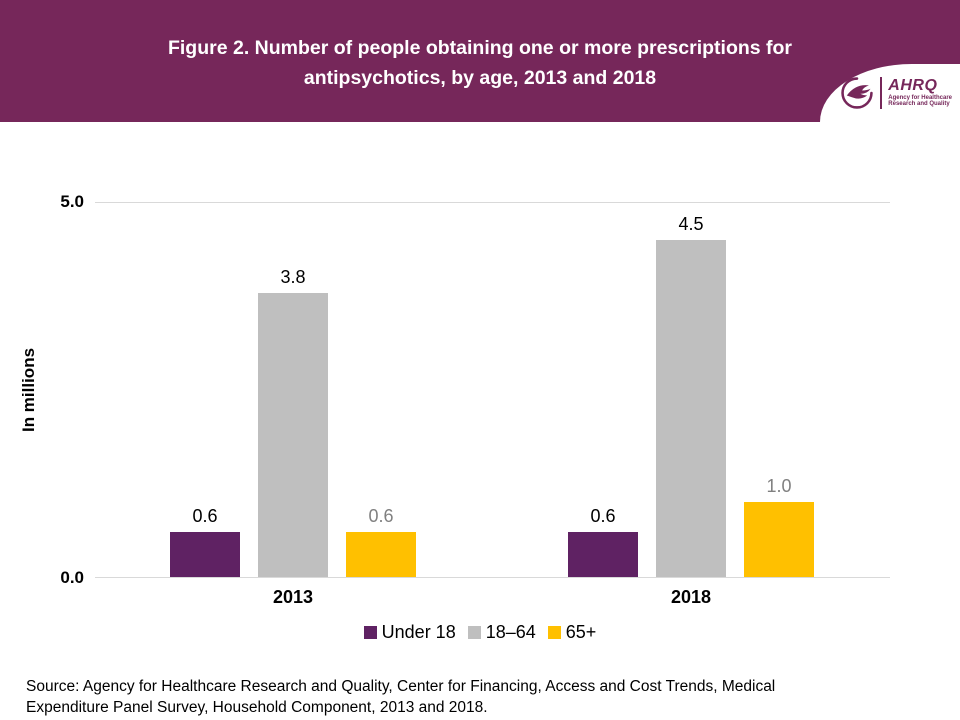  Describe the element at coordinates (581, 632) in the screenshot. I see `legend-label: 65+` at that location.